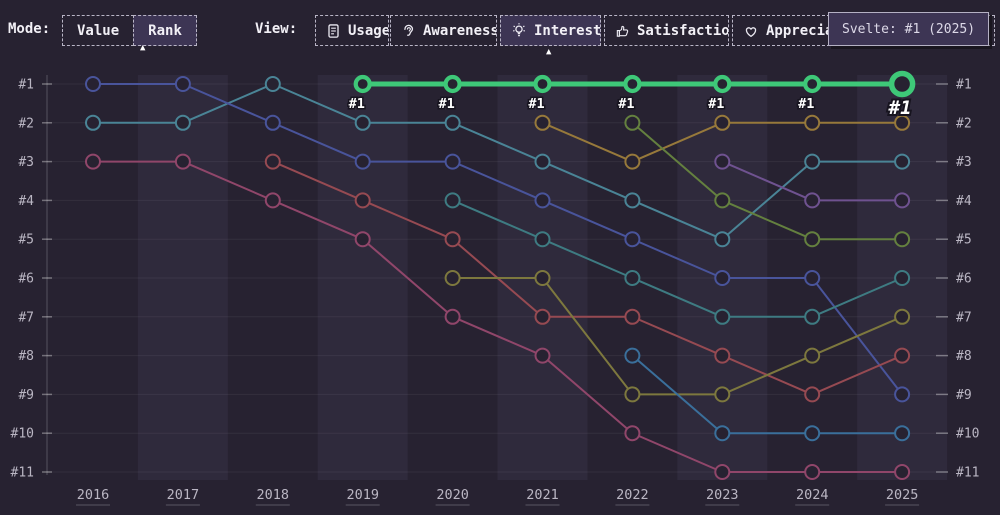 This screenshot has width=1000, height=515. What do you see at coordinates (683, 30) in the screenshot?
I see `view-satisfaction-label: Satisfaction` at bounding box center [683, 30].